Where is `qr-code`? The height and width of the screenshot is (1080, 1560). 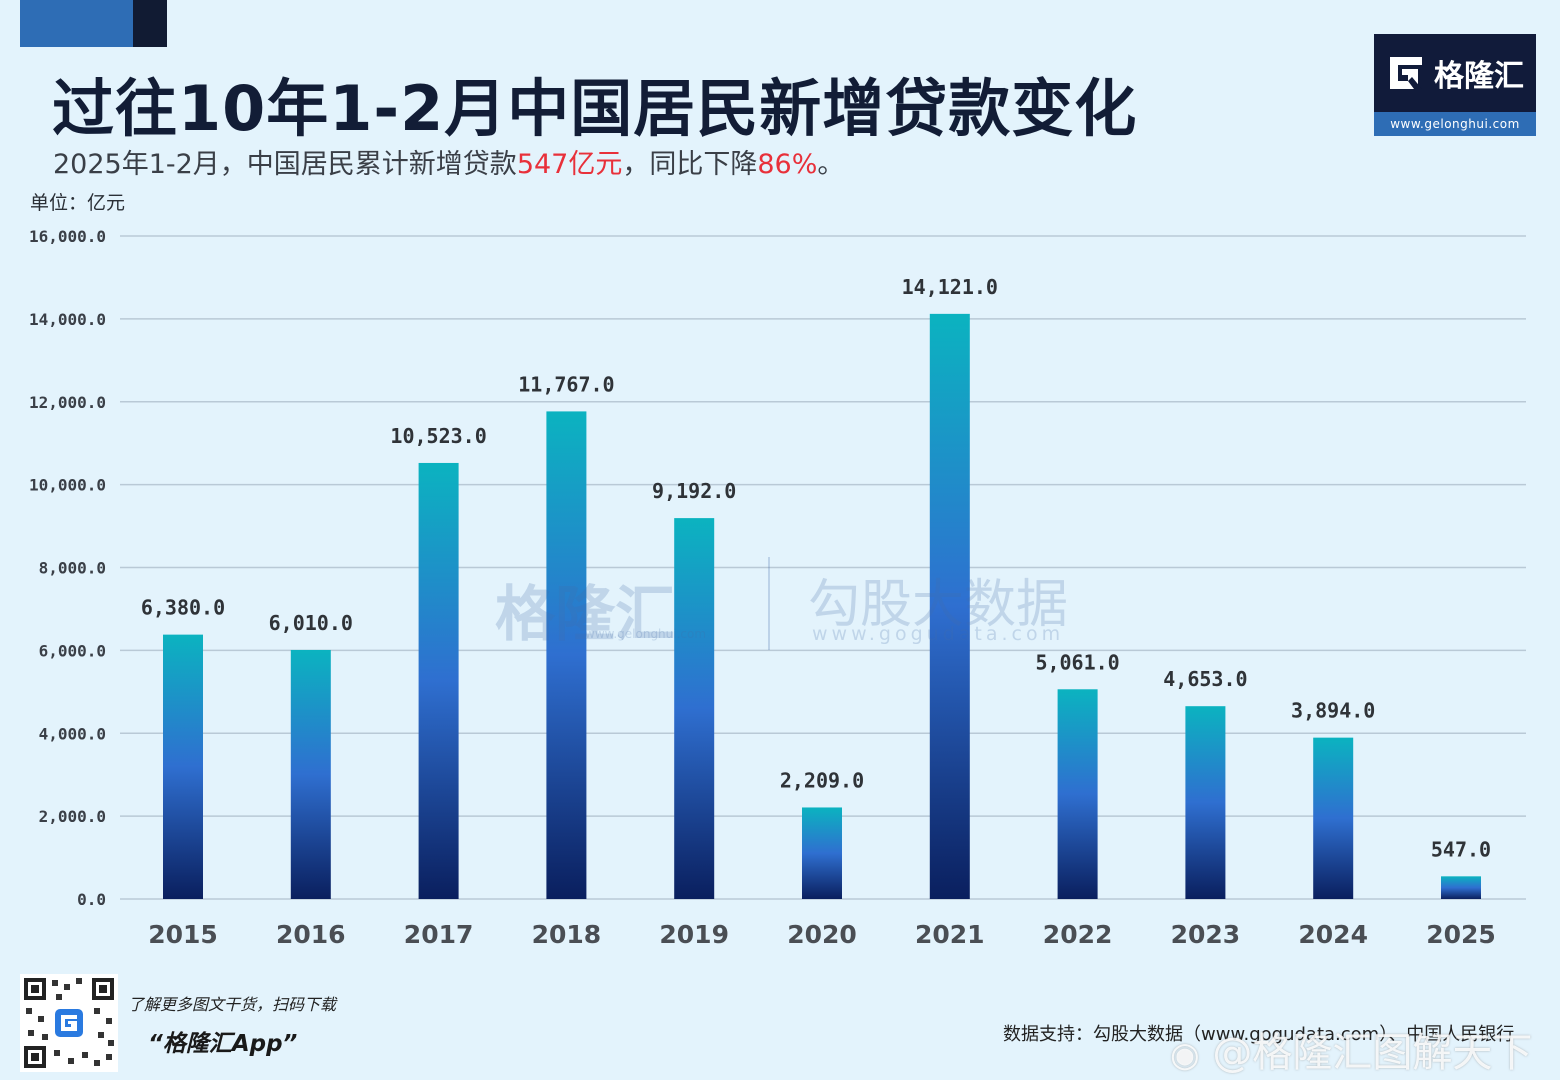 qr-code is located at coordinates (69, 1023).